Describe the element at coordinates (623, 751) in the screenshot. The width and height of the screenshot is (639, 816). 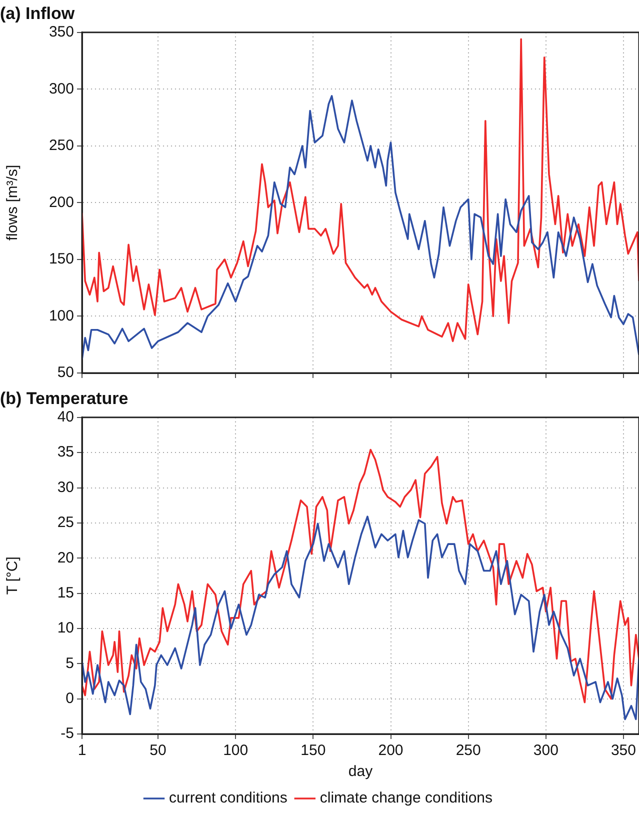
I see `x-tick-label: 350` at that location.